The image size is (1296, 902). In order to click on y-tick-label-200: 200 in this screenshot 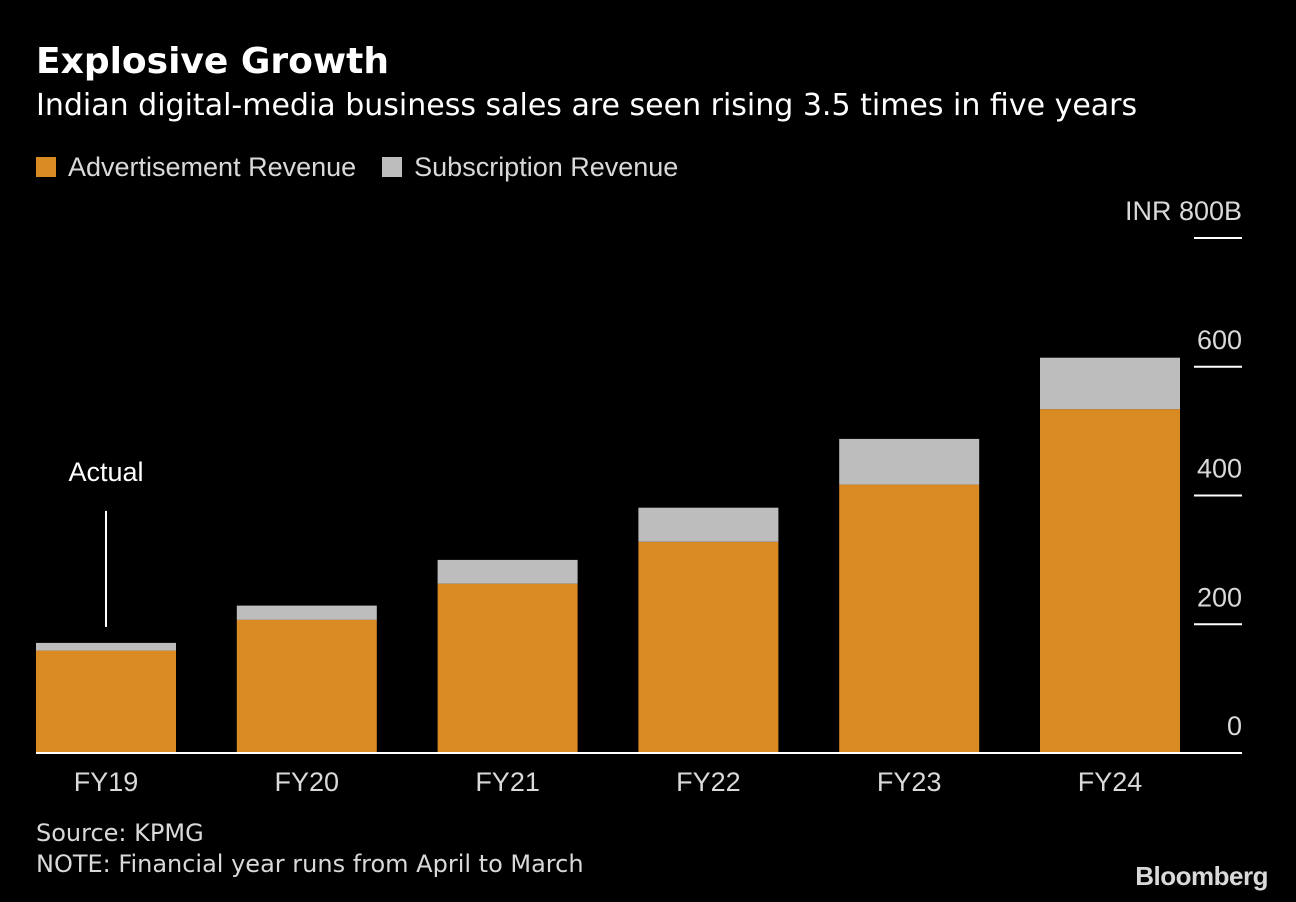, I will do `click(1219, 597)`.